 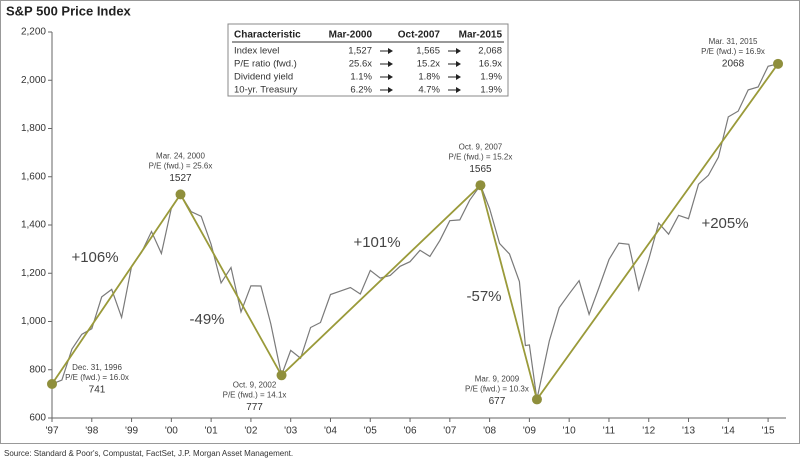 I want to click on x-tick-label: '11, so click(x=609, y=431).